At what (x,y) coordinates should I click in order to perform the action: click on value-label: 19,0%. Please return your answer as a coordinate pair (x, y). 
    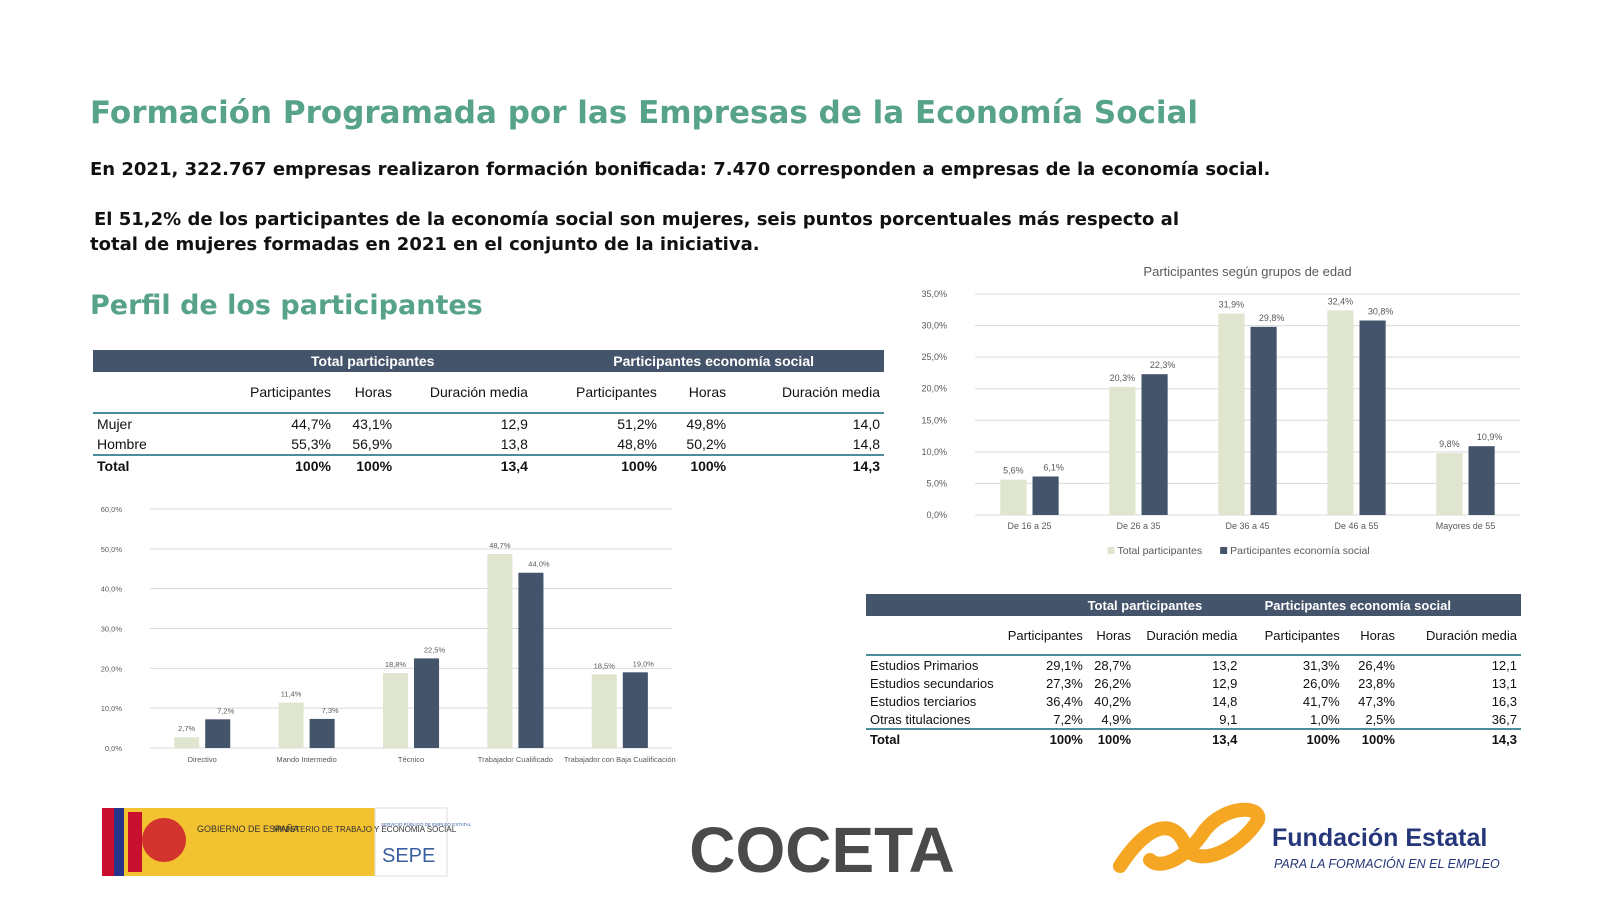
    Looking at the image, I should click on (644, 663).